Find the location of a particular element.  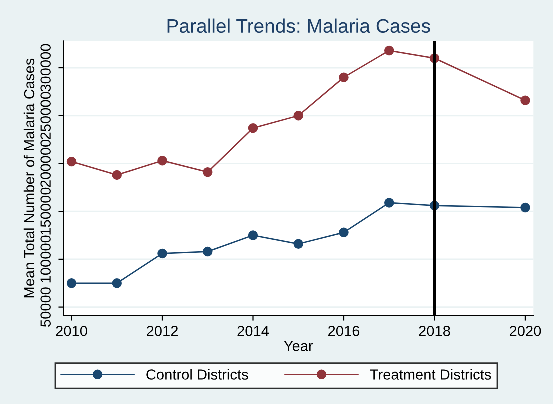

y-tick-label: 300000 is located at coordinates (45, 68).